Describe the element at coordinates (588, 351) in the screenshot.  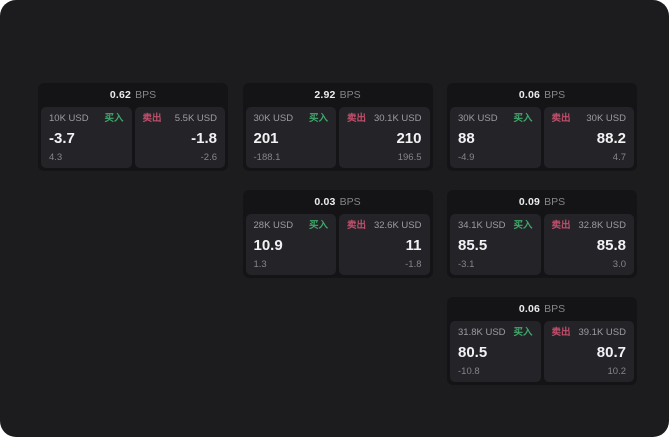
I see `sell-panel: 卖出 39.1K USD 80.7 10.2` at that location.